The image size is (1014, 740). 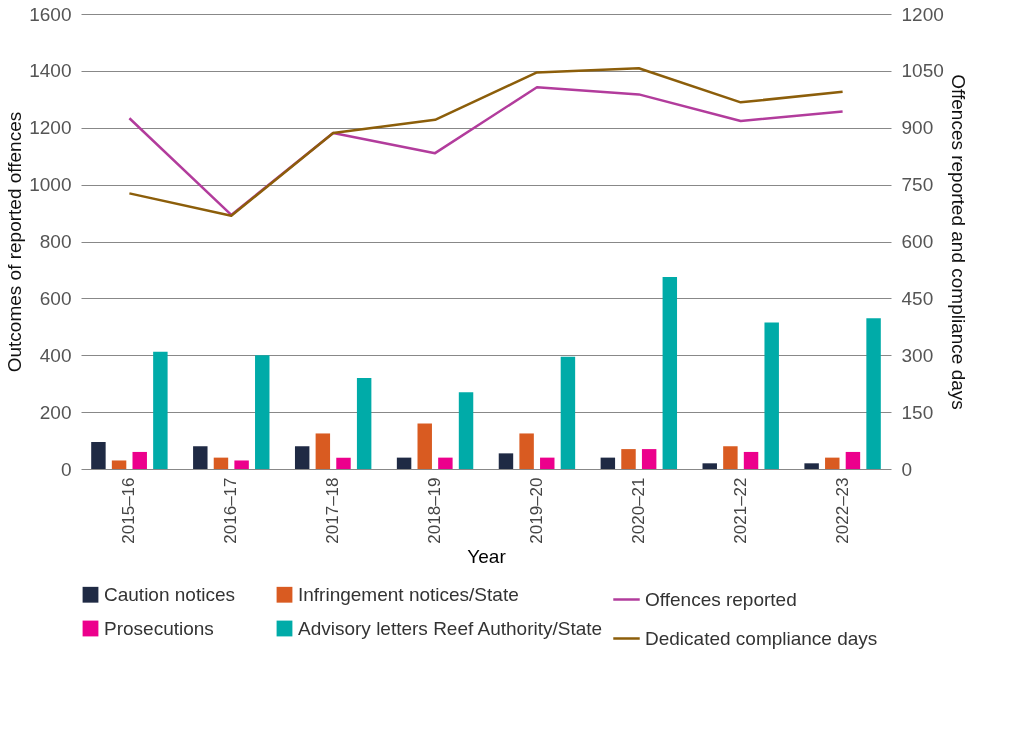 What do you see at coordinates (487, 556) in the screenshot?
I see `x-axis-title: Year` at bounding box center [487, 556].